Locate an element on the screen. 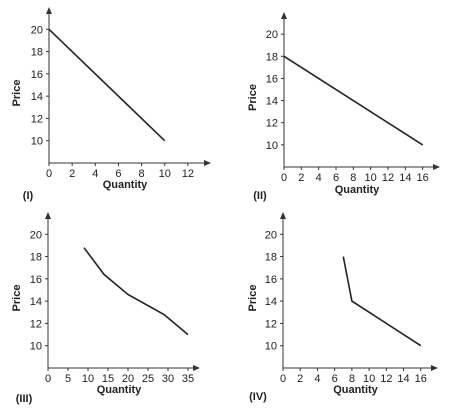 The image size is (462, 419). x-tick-label: 15 is located at coordinates (108, 379).